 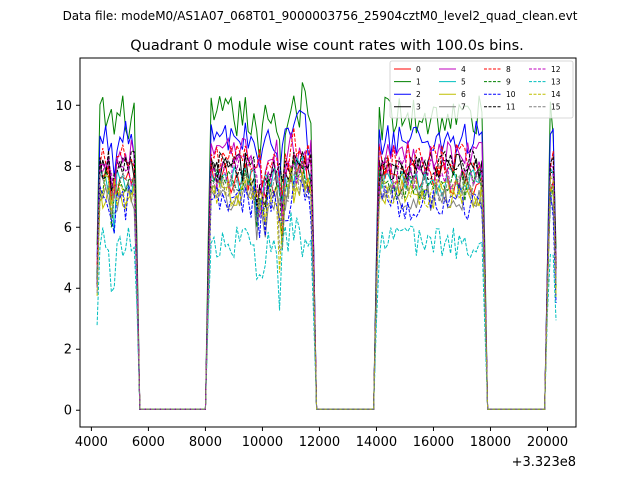 What do you see at coordinates (508, 81) in the screenshot?
I see `legend-label-9: 9` at bounding box center [508, 81].